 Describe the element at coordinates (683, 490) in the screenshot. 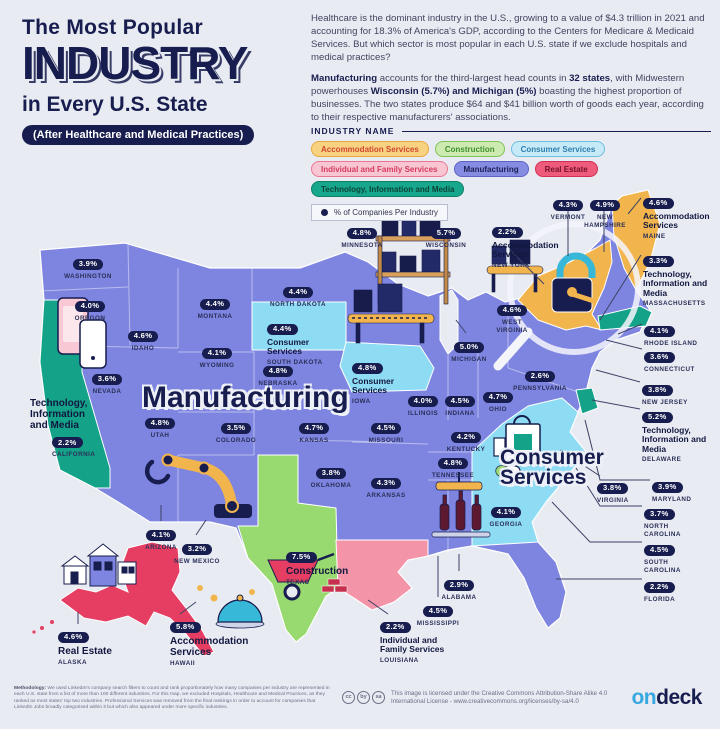

I see `state-callout-md: 3.9% MARYLAND` at that location.